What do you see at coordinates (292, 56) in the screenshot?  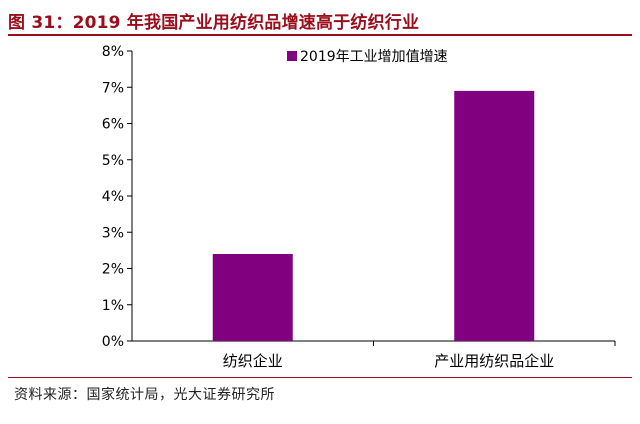 I see `legend-swatch` at bounding box center [292, 56].